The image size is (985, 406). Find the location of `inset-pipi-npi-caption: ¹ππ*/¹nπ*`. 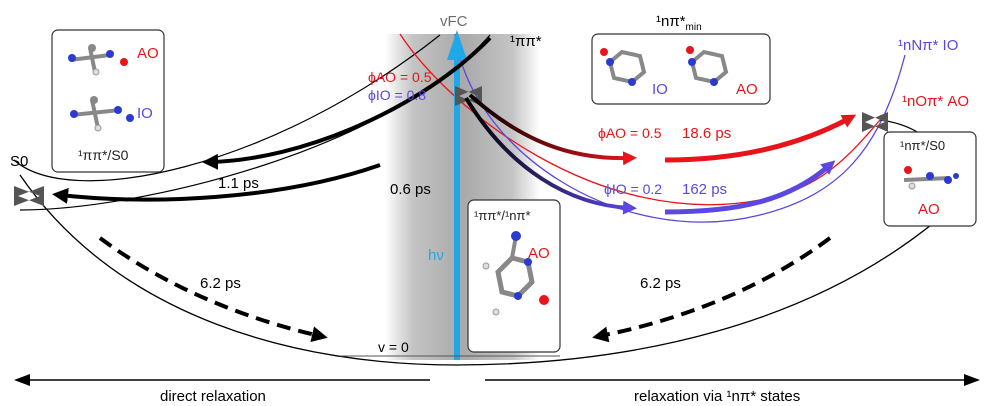

inset-pipi-npi-caption: ¹ππ*/¹nπ* is located at coordinates (502, 215).